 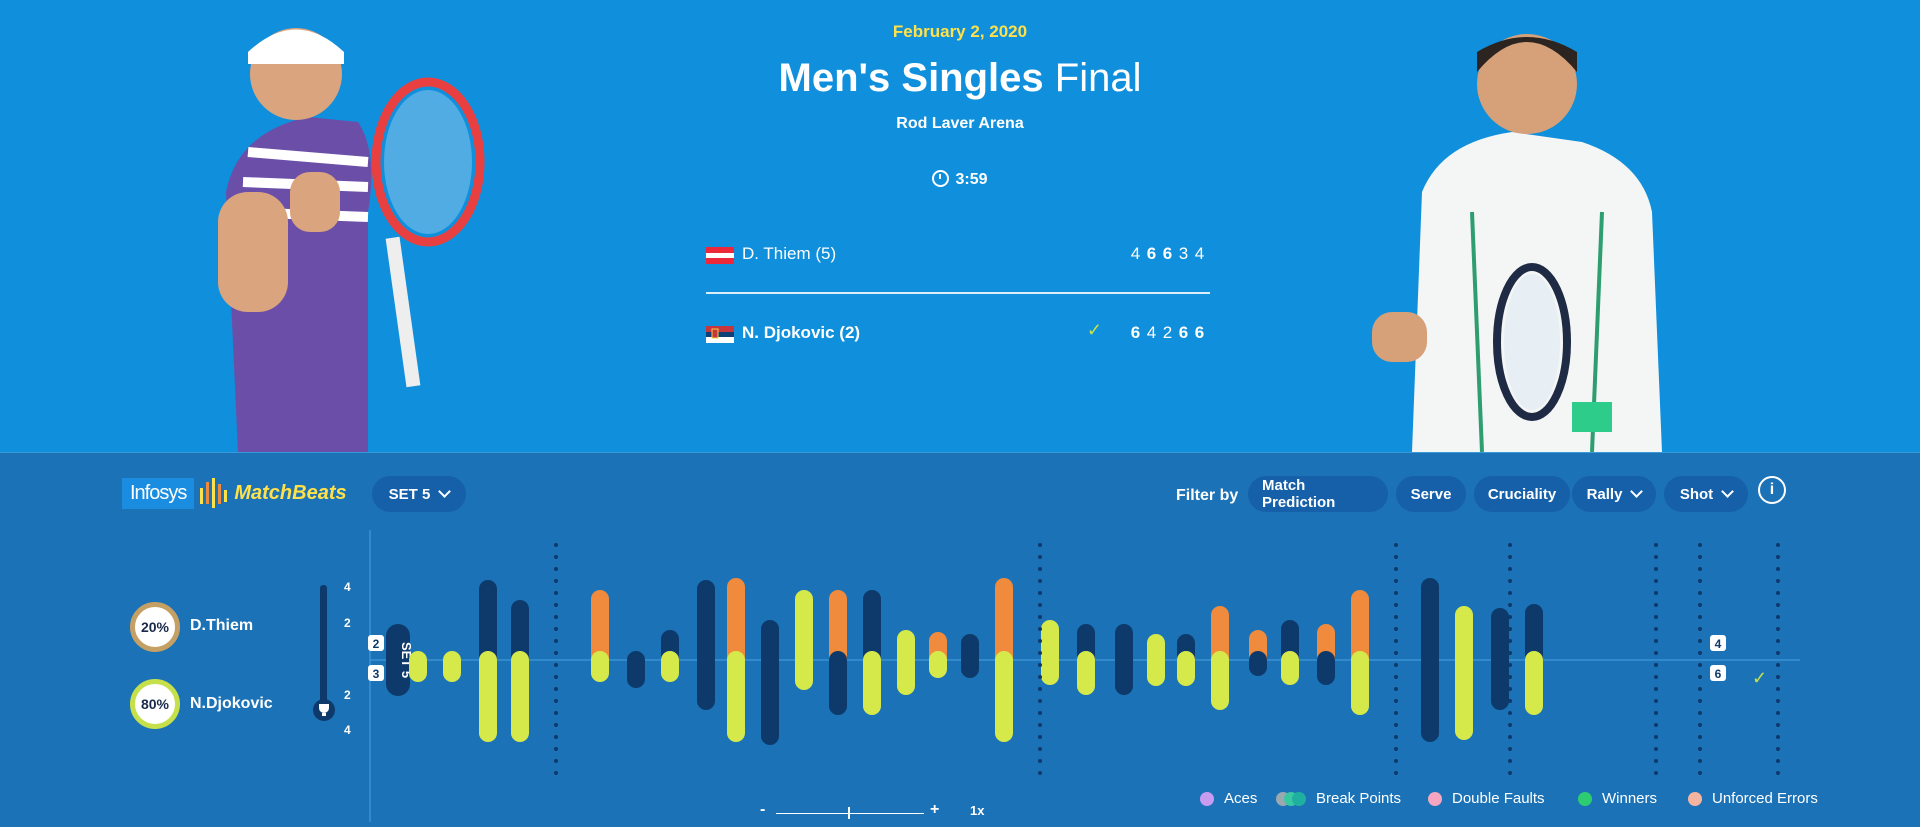 I want to click on thiem-win-probability: 20%, so click(x=155, y=627).